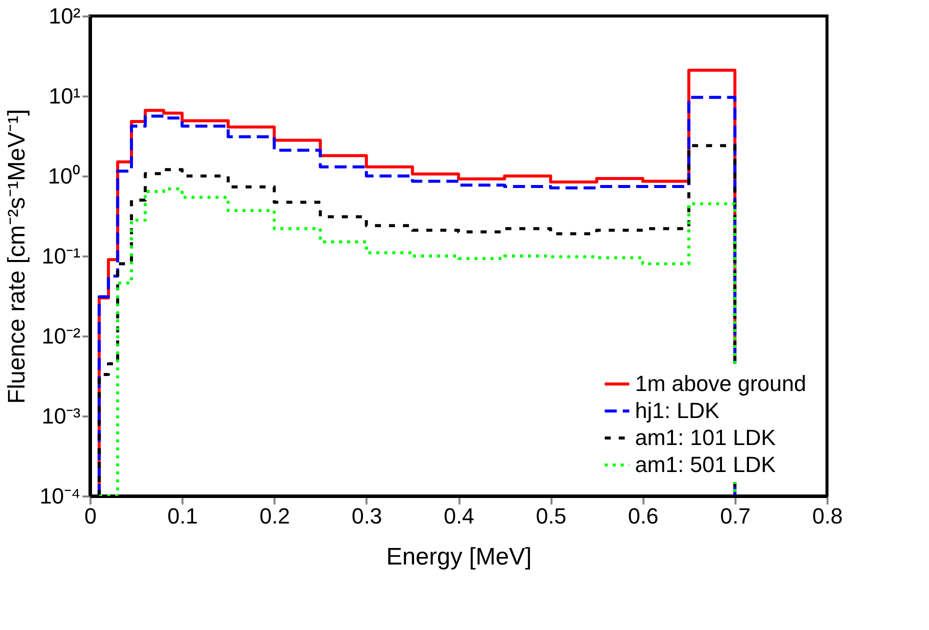  What do you see at coordinates (735, 516) in the screenshot?
I see `x-tick-label: 0.7` at bounding box center [735, 516].